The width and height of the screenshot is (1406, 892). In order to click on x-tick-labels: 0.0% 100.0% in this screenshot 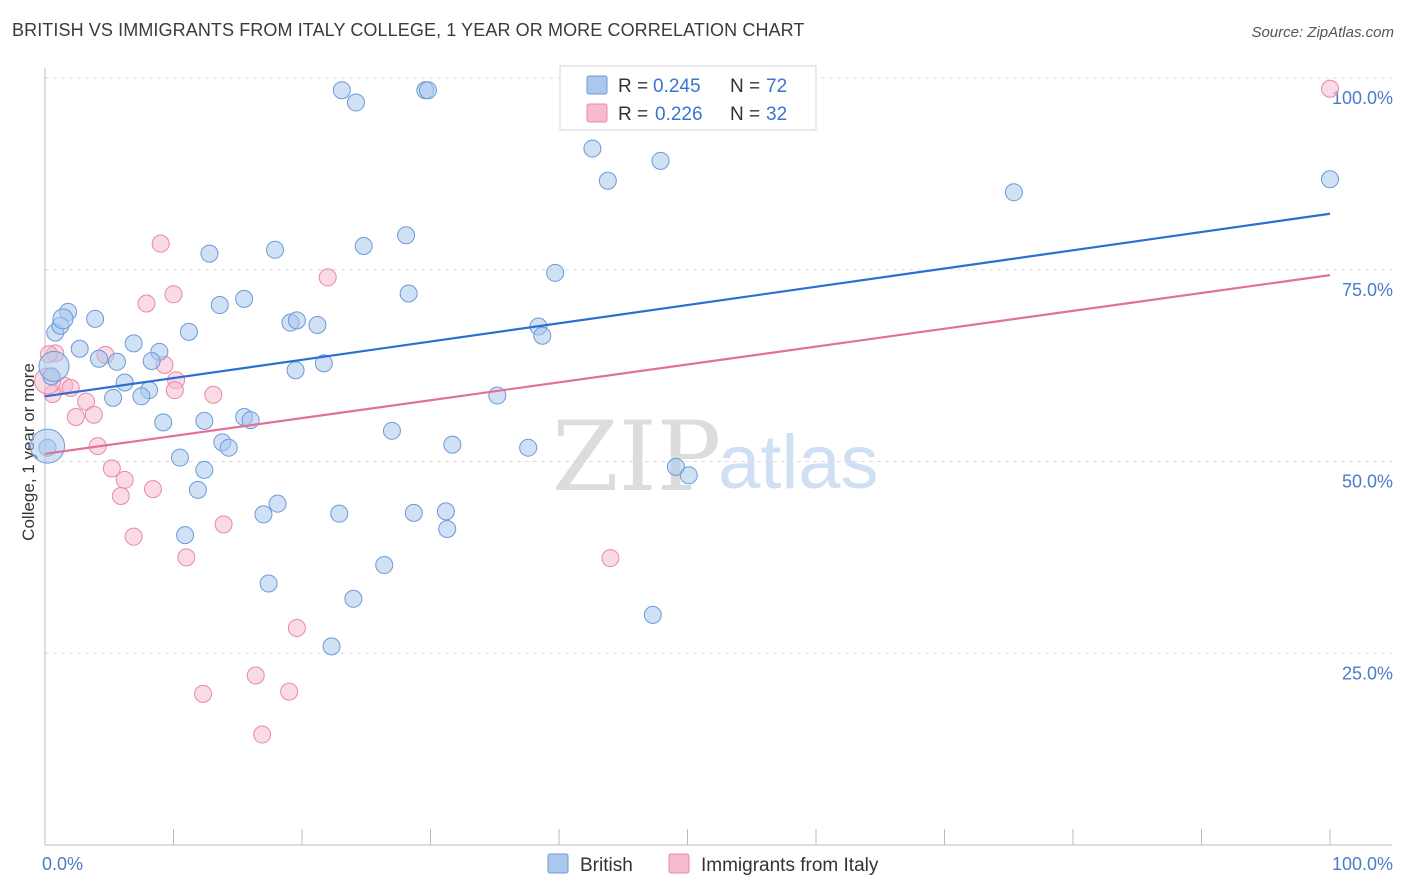, I will do `click(717, 864)`.